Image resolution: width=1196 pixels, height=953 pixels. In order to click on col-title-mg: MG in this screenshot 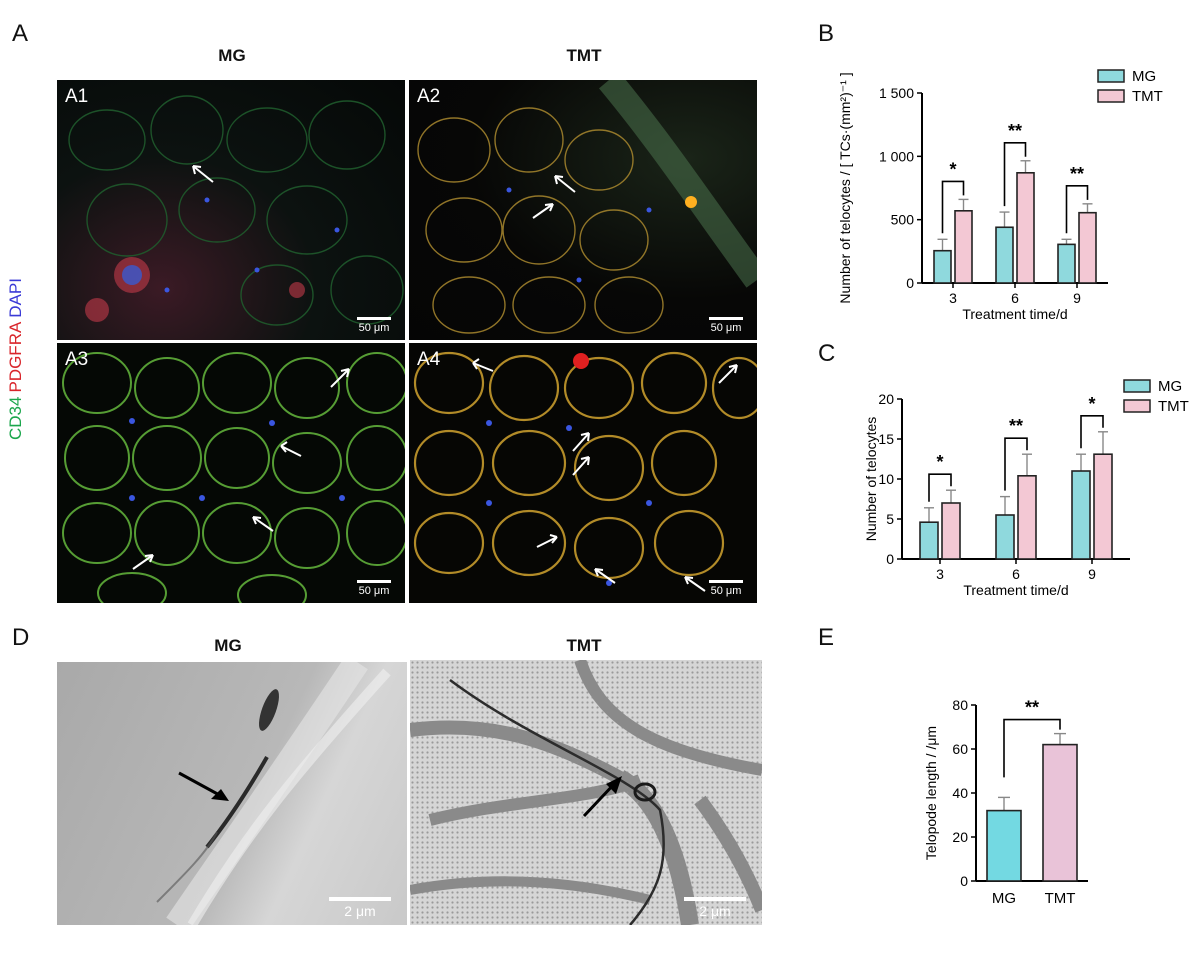, I will do `click(232, 55)`.